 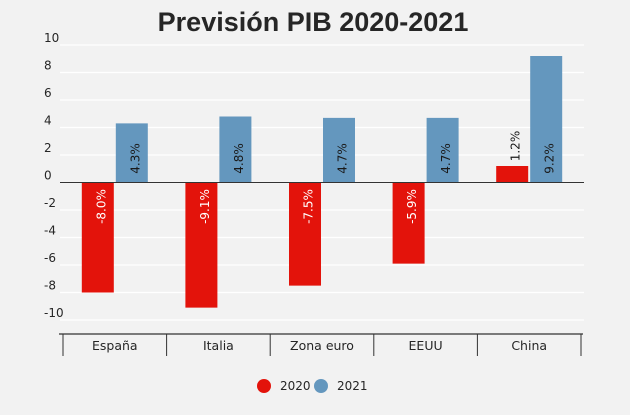 I want to click on y-tick-label: -2, so click(x=50, y=203).